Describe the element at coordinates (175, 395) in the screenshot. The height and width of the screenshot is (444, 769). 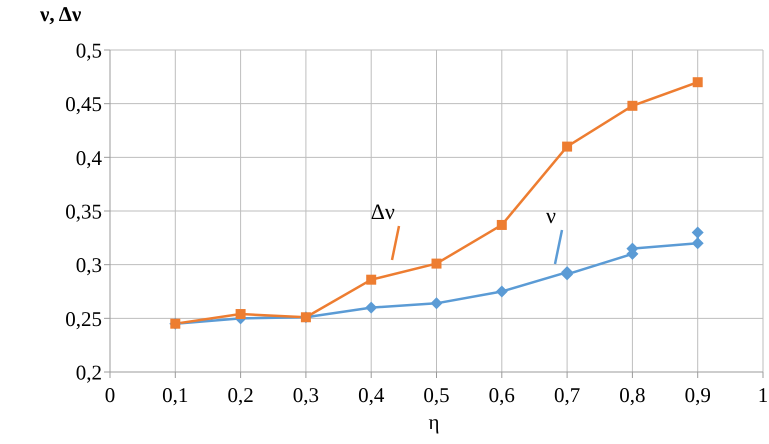
I see `x-tick-label: 0,1` at that location.